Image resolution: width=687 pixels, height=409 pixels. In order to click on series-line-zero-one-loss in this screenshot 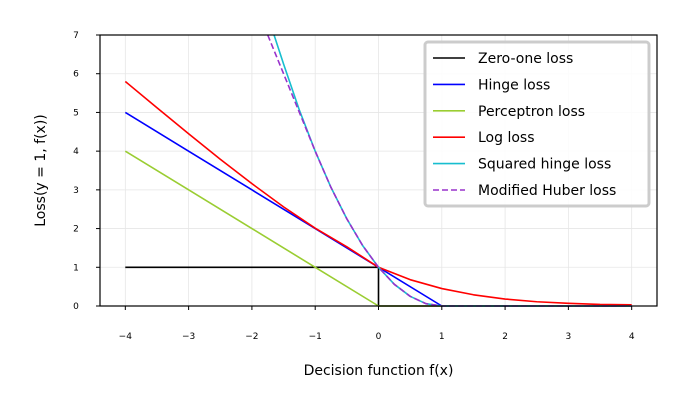, I will do `click(378, 286)`.